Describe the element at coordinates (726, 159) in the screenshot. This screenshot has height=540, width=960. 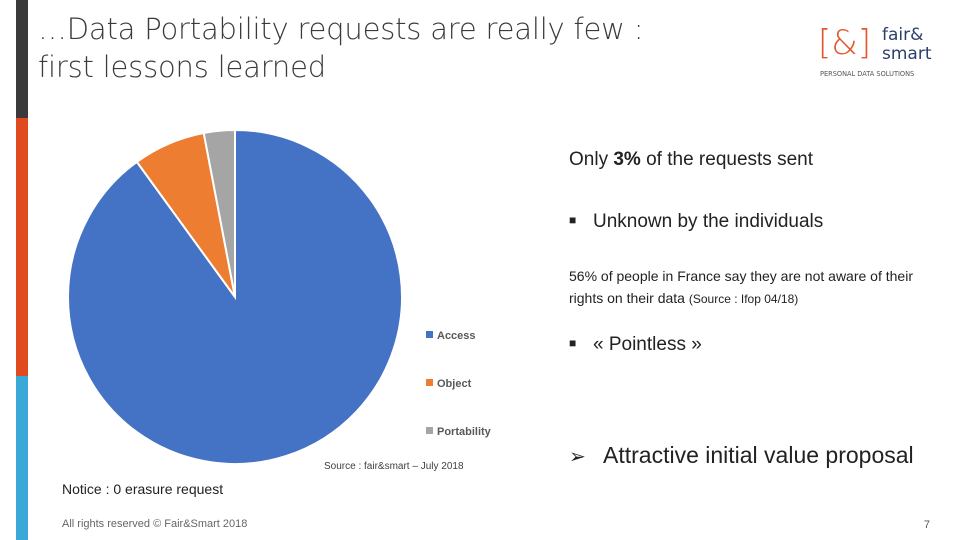
I see `headline-post: of the requests sent` at that location.